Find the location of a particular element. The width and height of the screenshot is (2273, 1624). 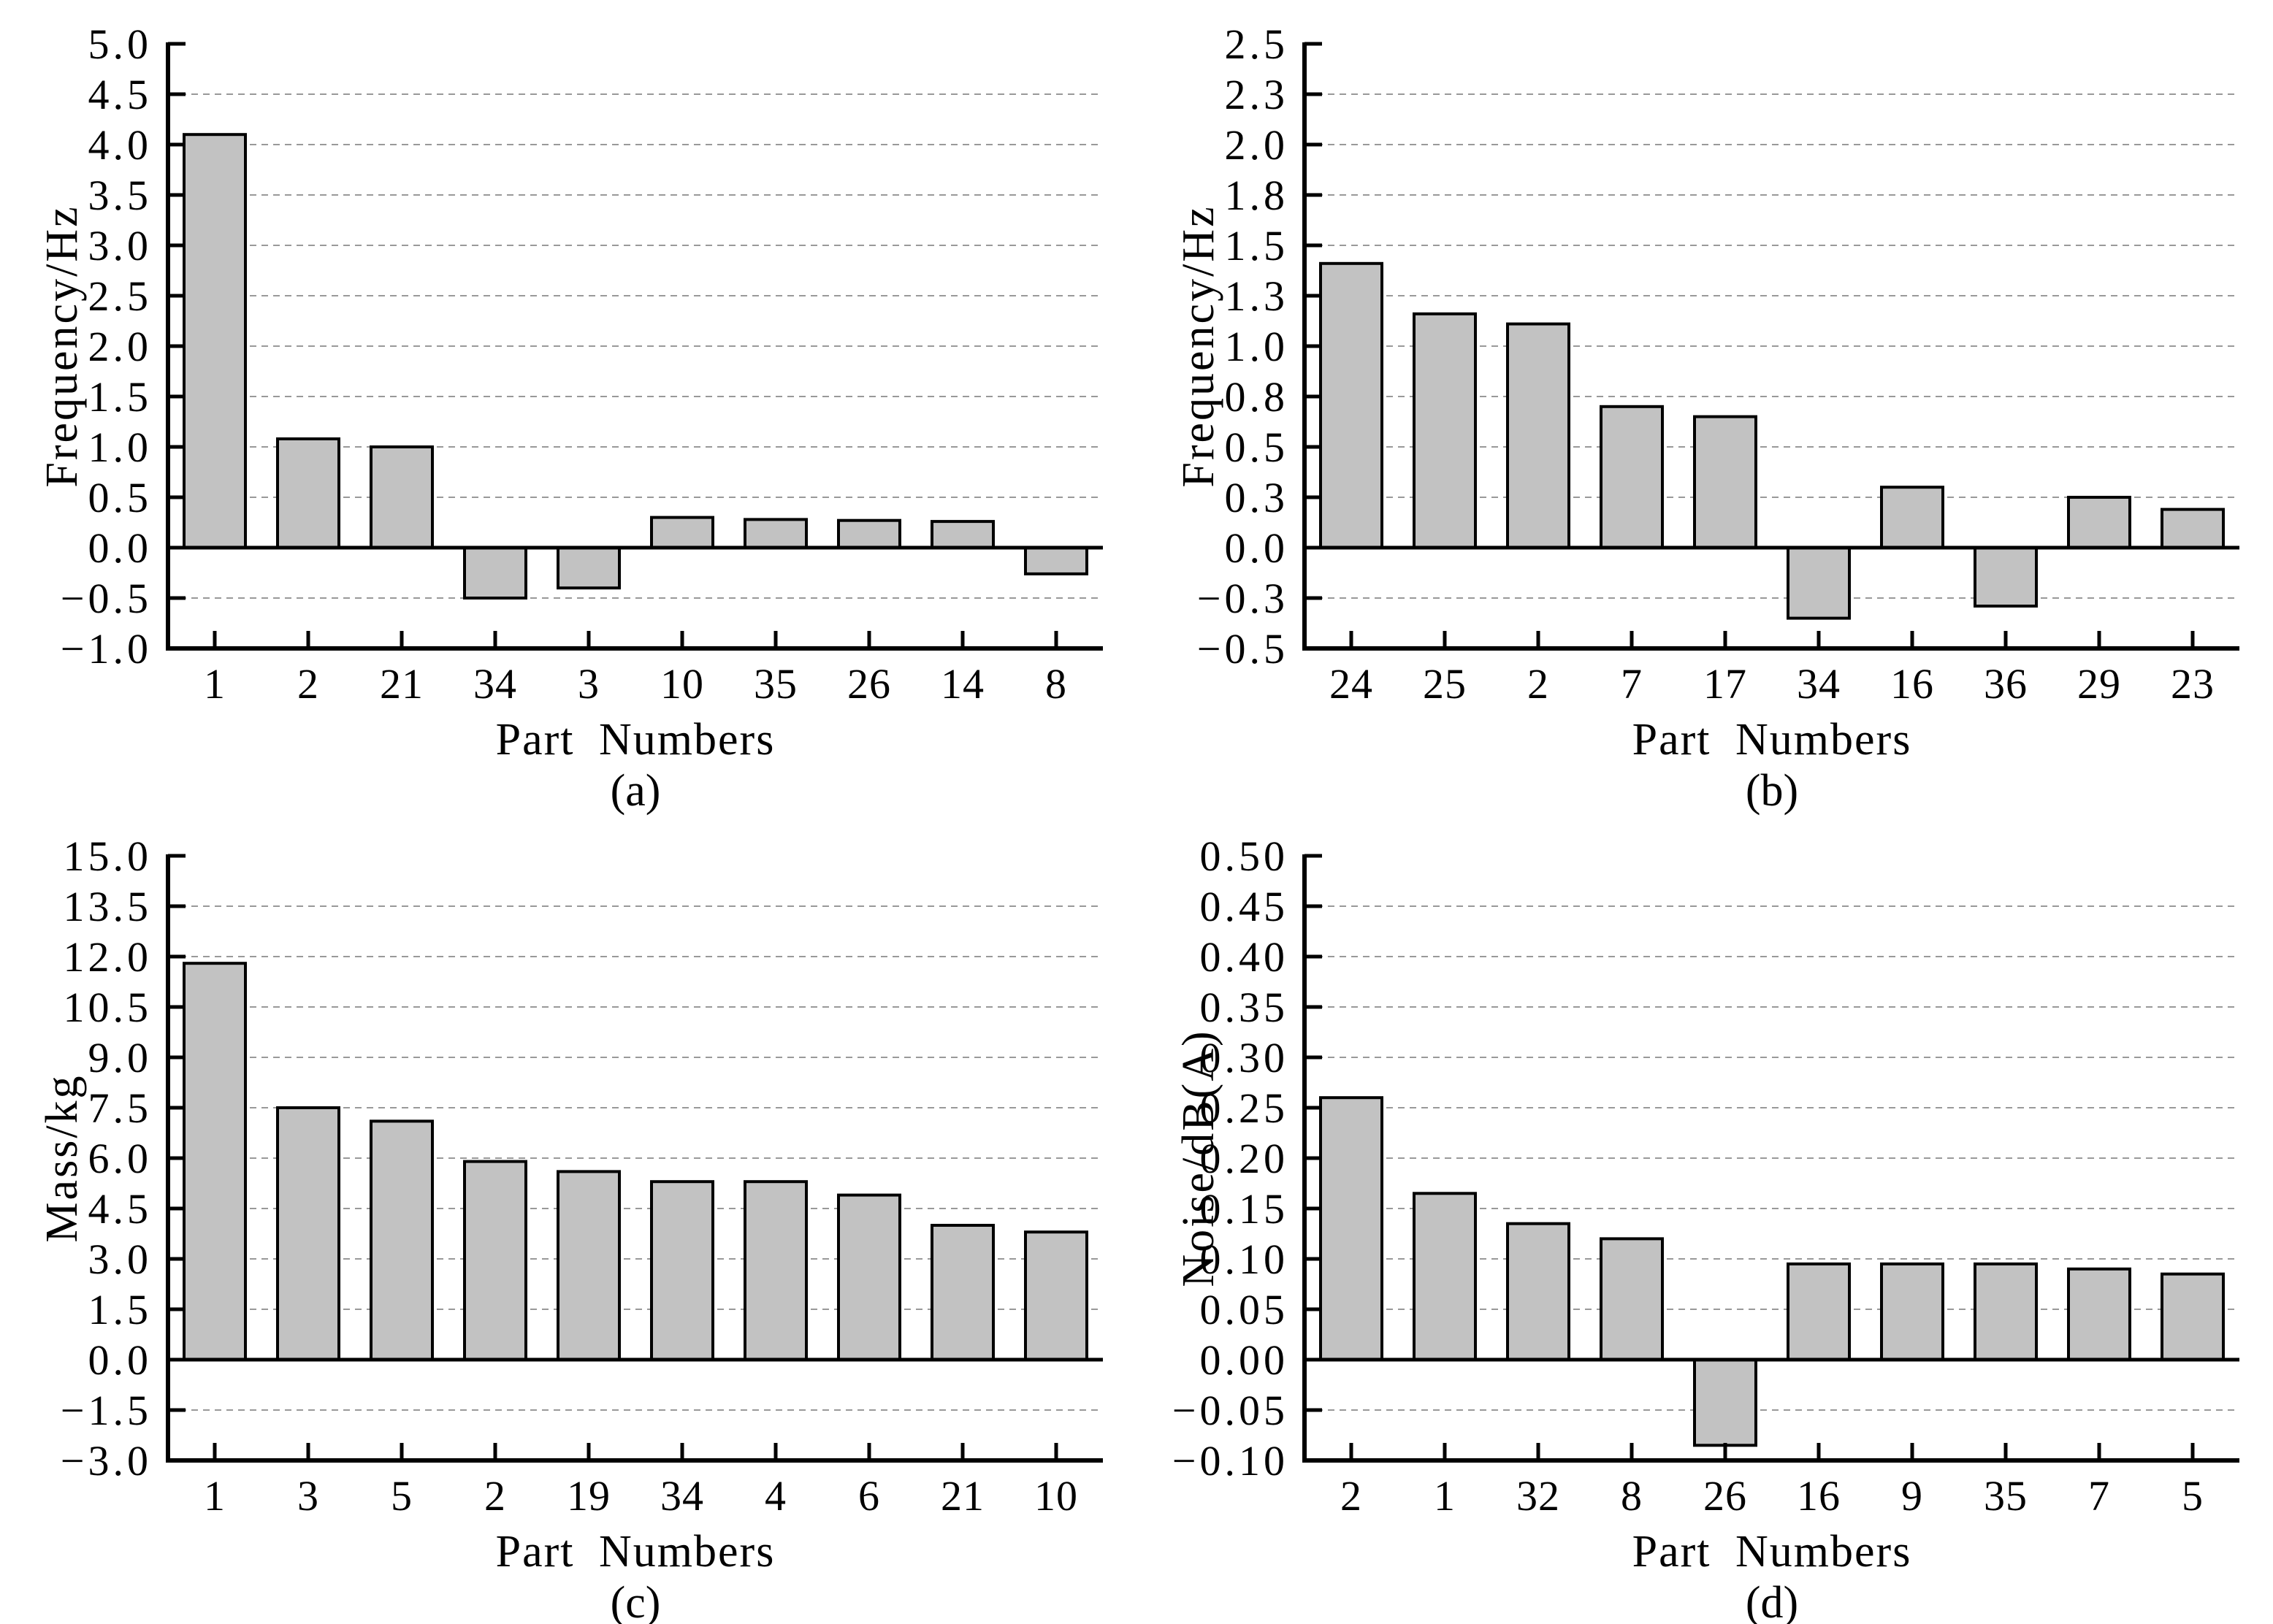

x-tick-label: 1 is located at coordinates (1445, 1496).